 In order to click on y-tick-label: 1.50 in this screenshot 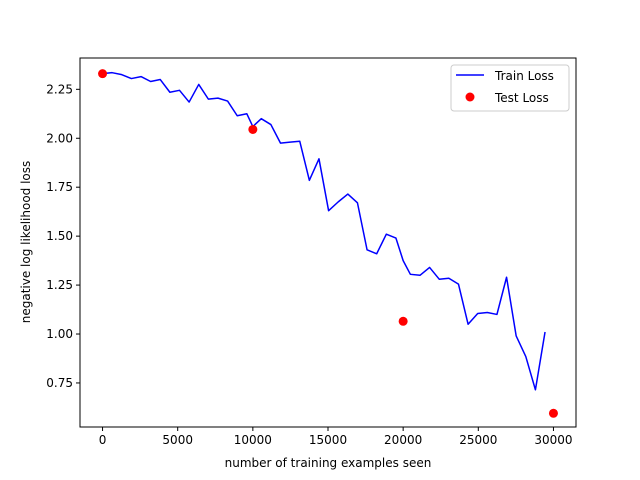, I will do `click(59, 236)`.